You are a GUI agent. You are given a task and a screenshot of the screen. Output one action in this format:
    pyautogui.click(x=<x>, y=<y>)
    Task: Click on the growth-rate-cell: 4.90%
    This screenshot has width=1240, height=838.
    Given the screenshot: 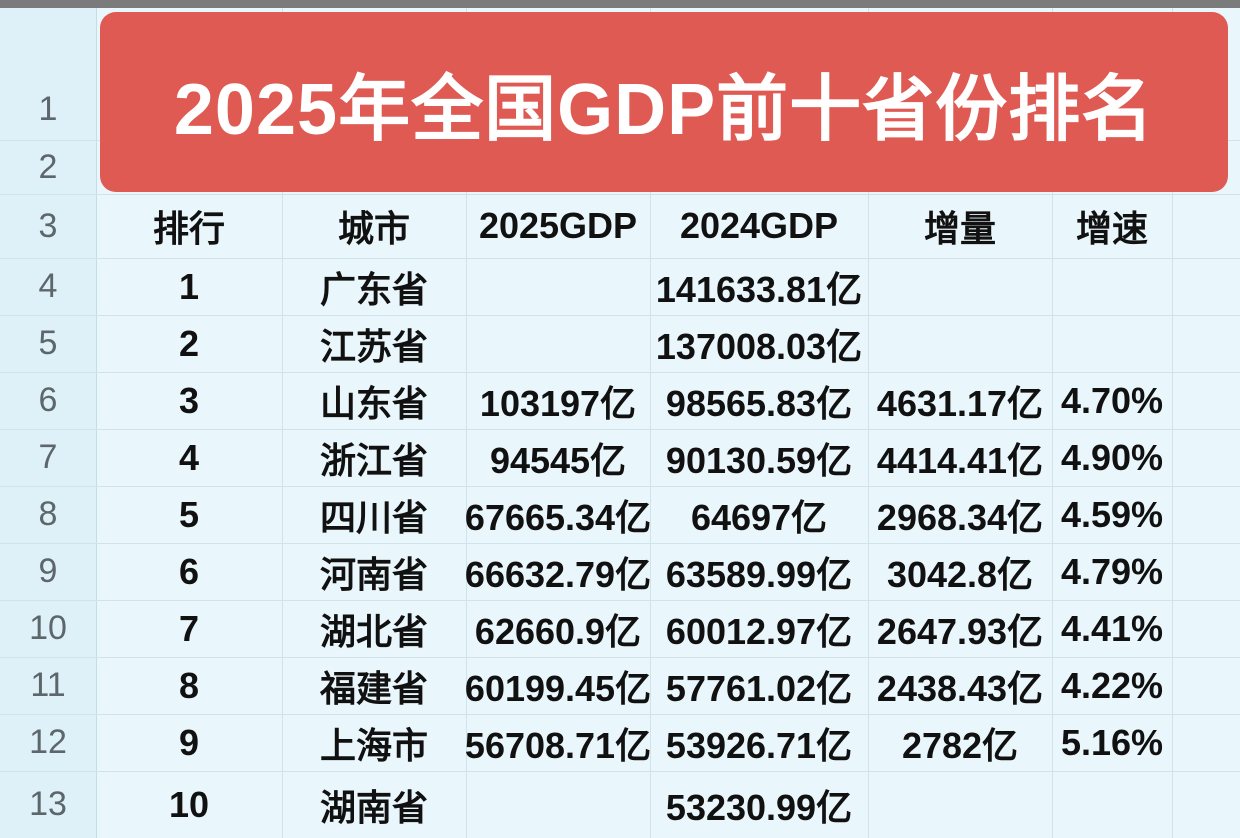 What is the action you would take?
    pyautogui.click(x=1112, y=457)
    